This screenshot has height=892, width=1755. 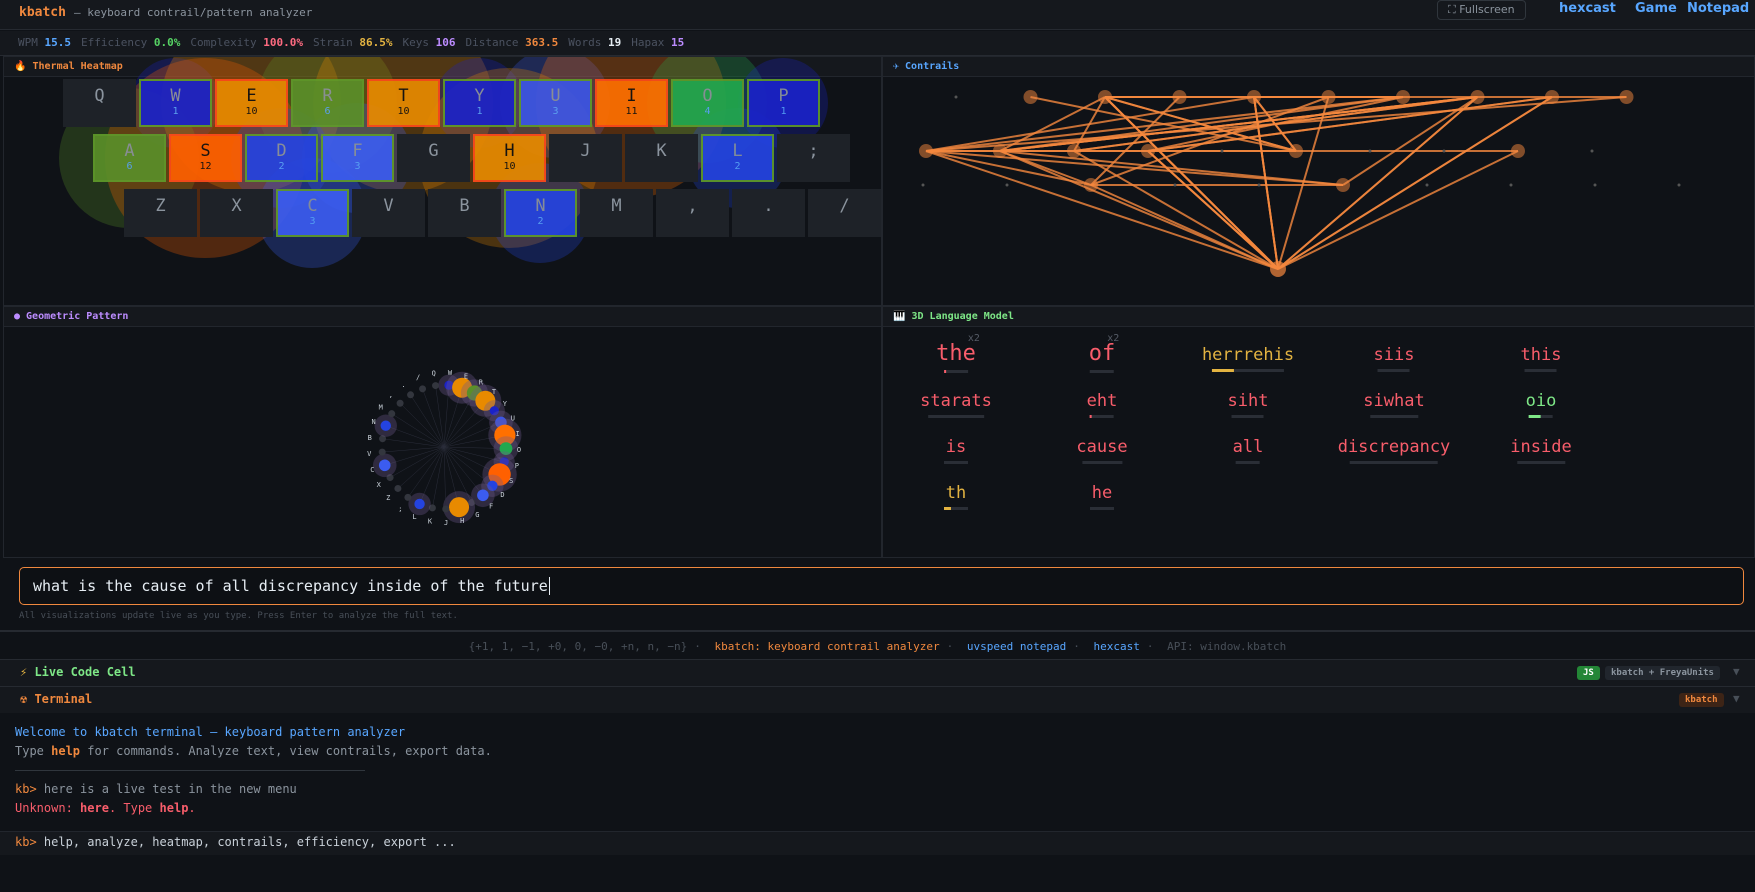 I want to click on key-J: J, so click(x=585, y=158).